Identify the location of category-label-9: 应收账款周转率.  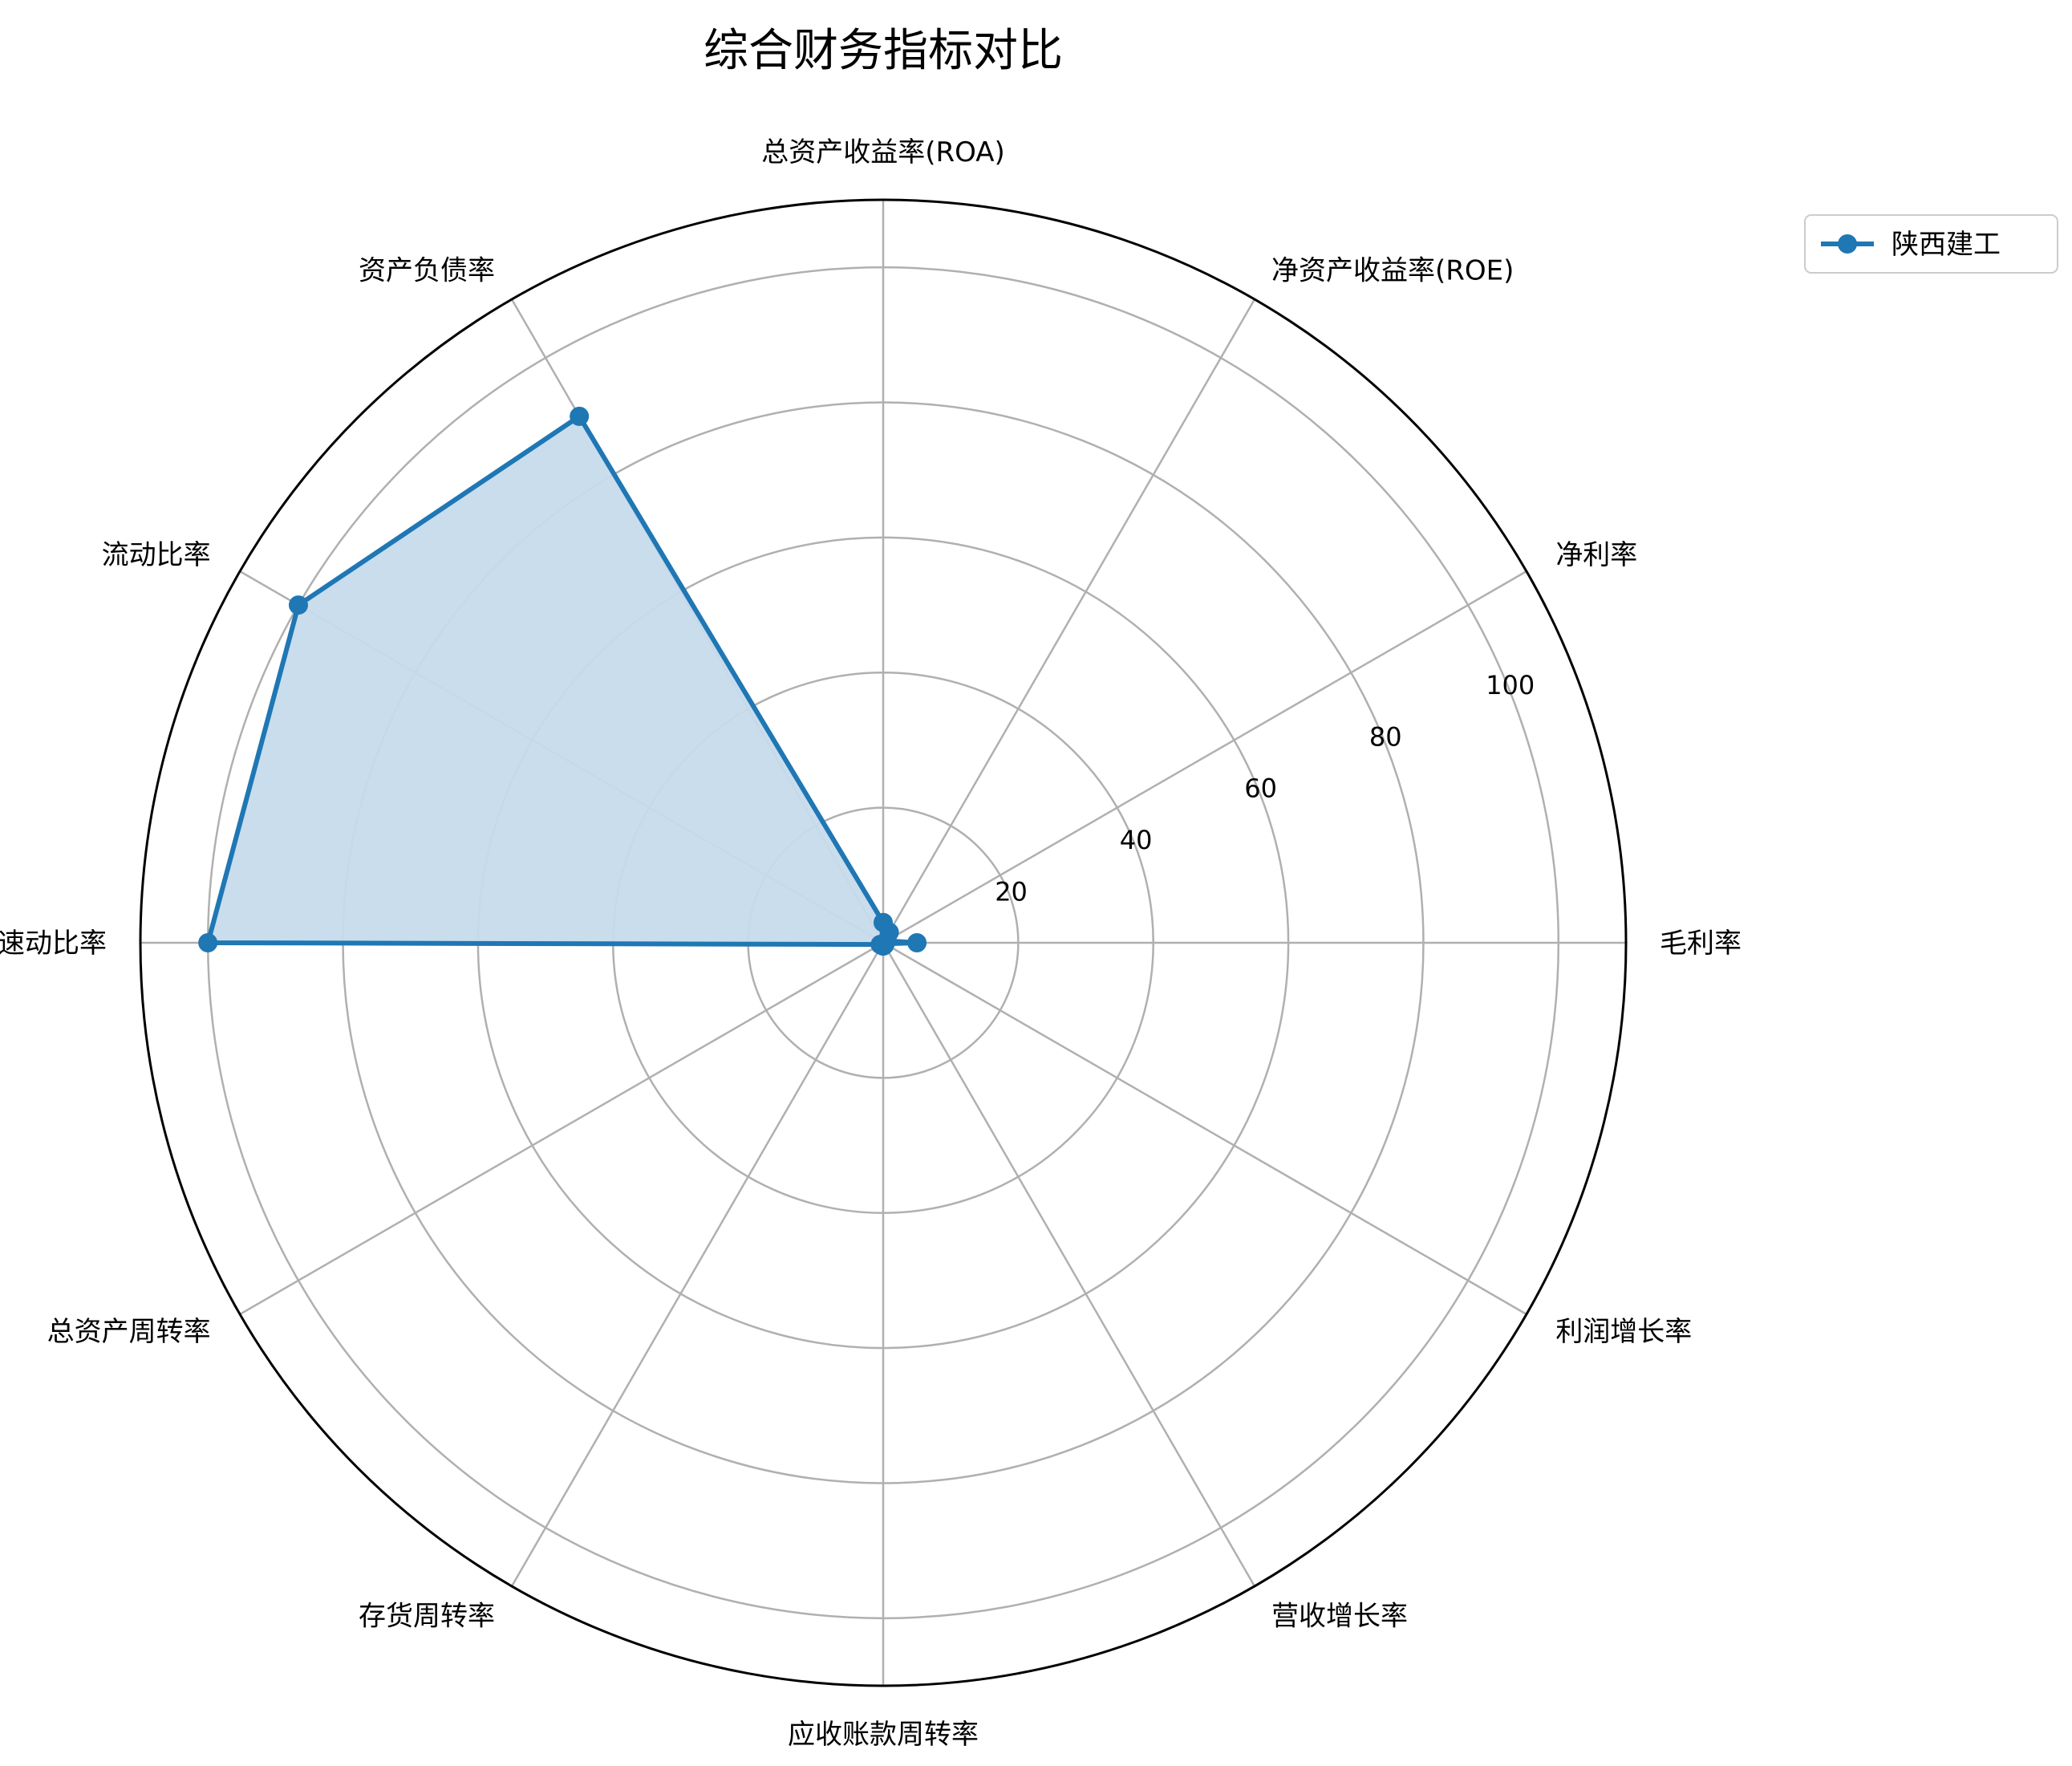
(883, 1735).